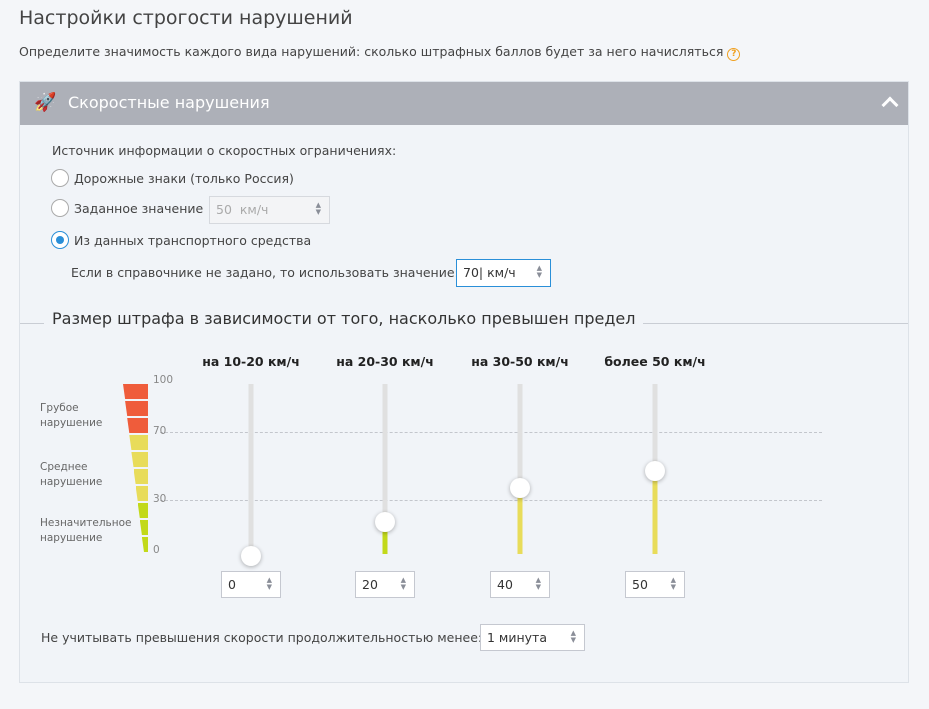 The width and height of the screenshot is (929, 709). What do you see at coordinates (60, 178) in the screenshot?
I see `radio-road-signs` at bounding box center [60, 178].